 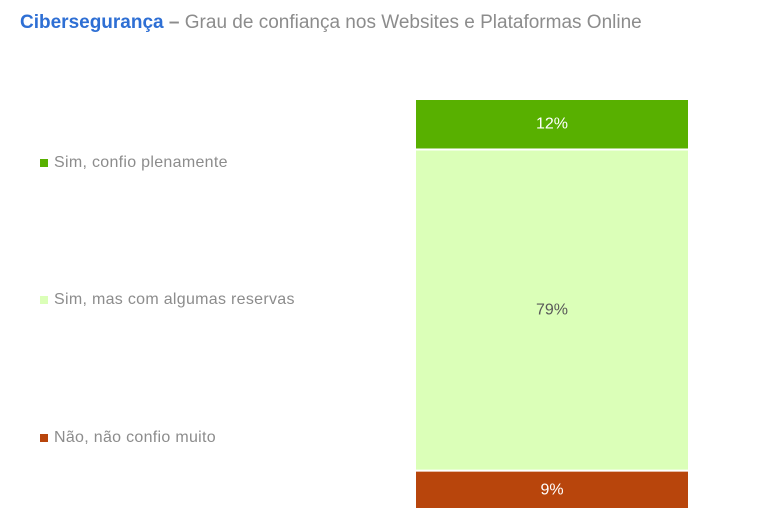 I want to click on legend-item-algumas-reservas: Sim, mas com algumas reservas, so click(x=167, y=300).